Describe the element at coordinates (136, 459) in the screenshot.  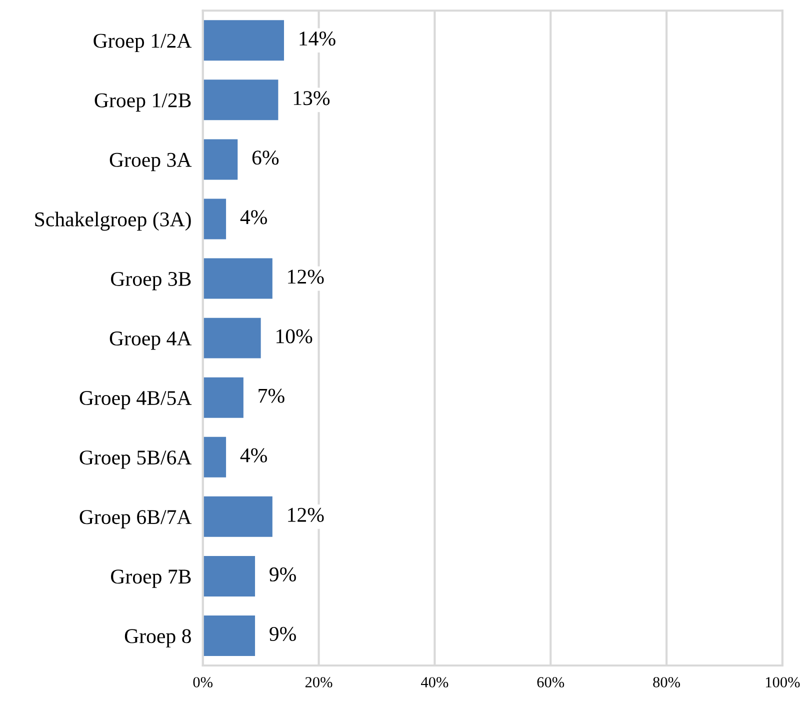
I see `y-tick-label: Groep 5B/6A` at that location.